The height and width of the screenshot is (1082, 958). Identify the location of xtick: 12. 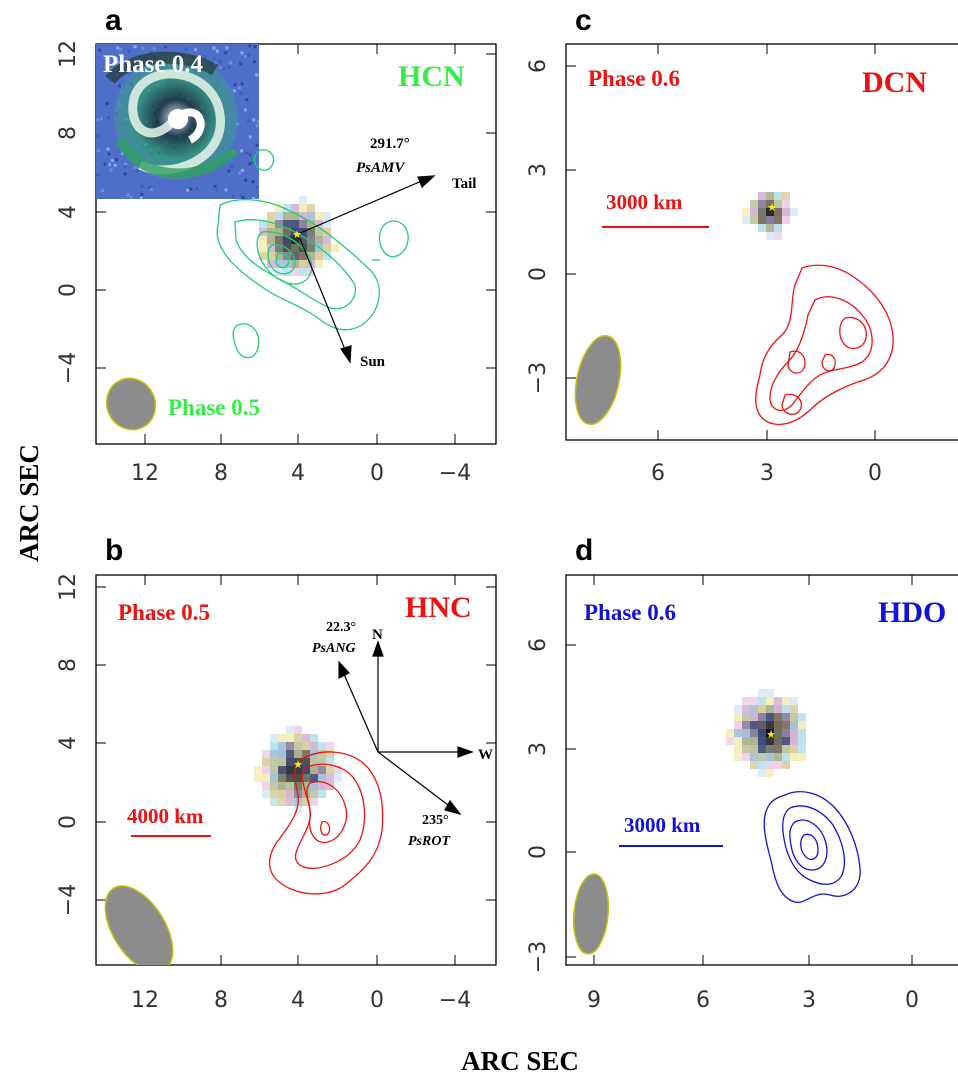
(145, 473).